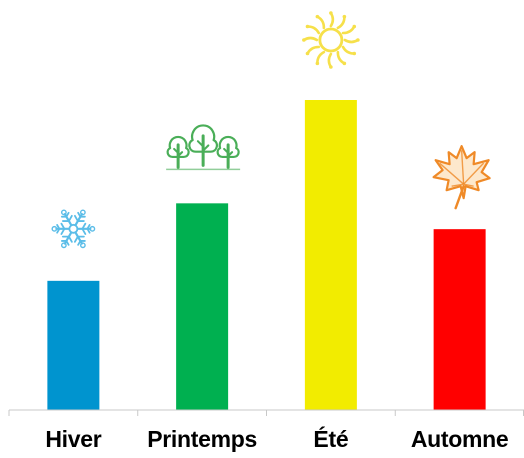 This screenshot has width=524, height=458. Describe the element at coordinates (330, 255) in the screenshot. I see `bar-ete` at that location.